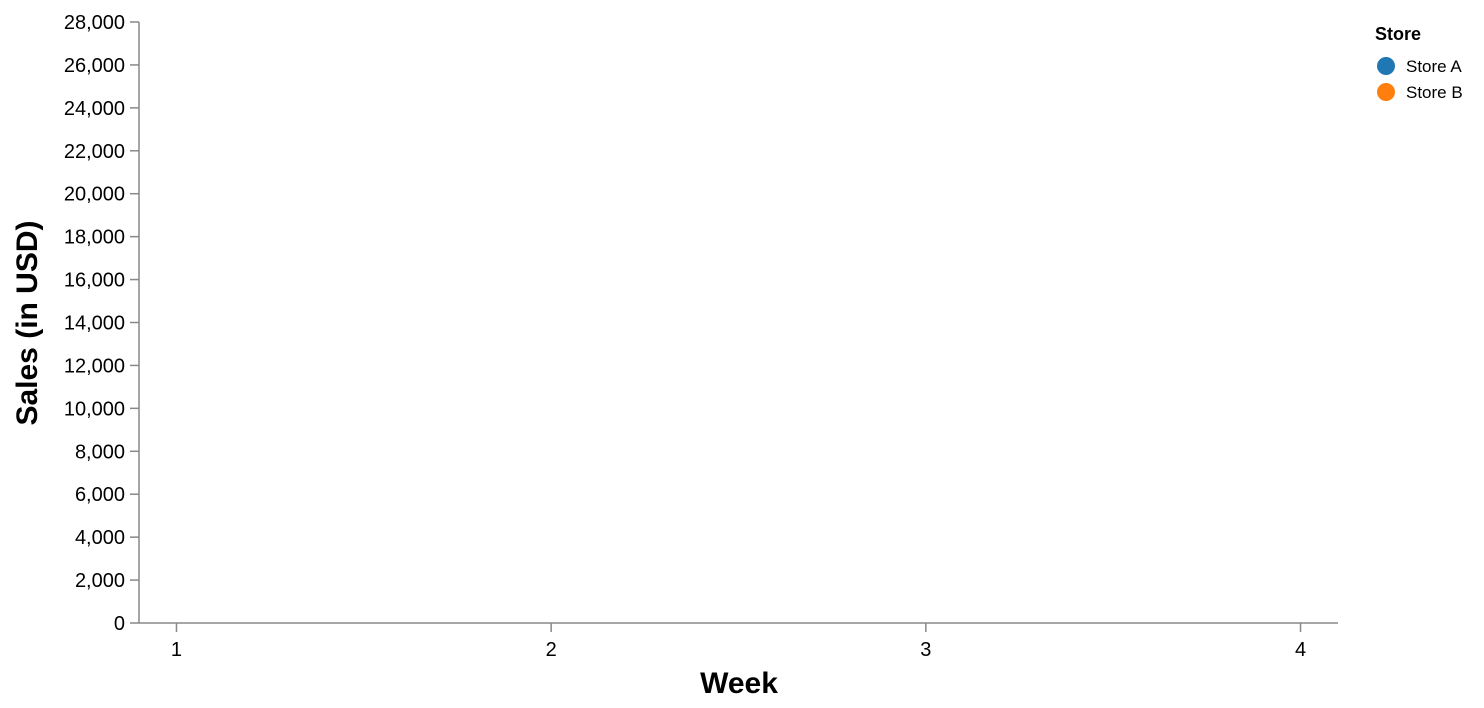 Image resolution: width=1484 pixels, height=708 pixels. What do you see at coordinates (925, 650) in the screenshot?
I see `x-tick-label: 3` at bounding box center [925, 650].